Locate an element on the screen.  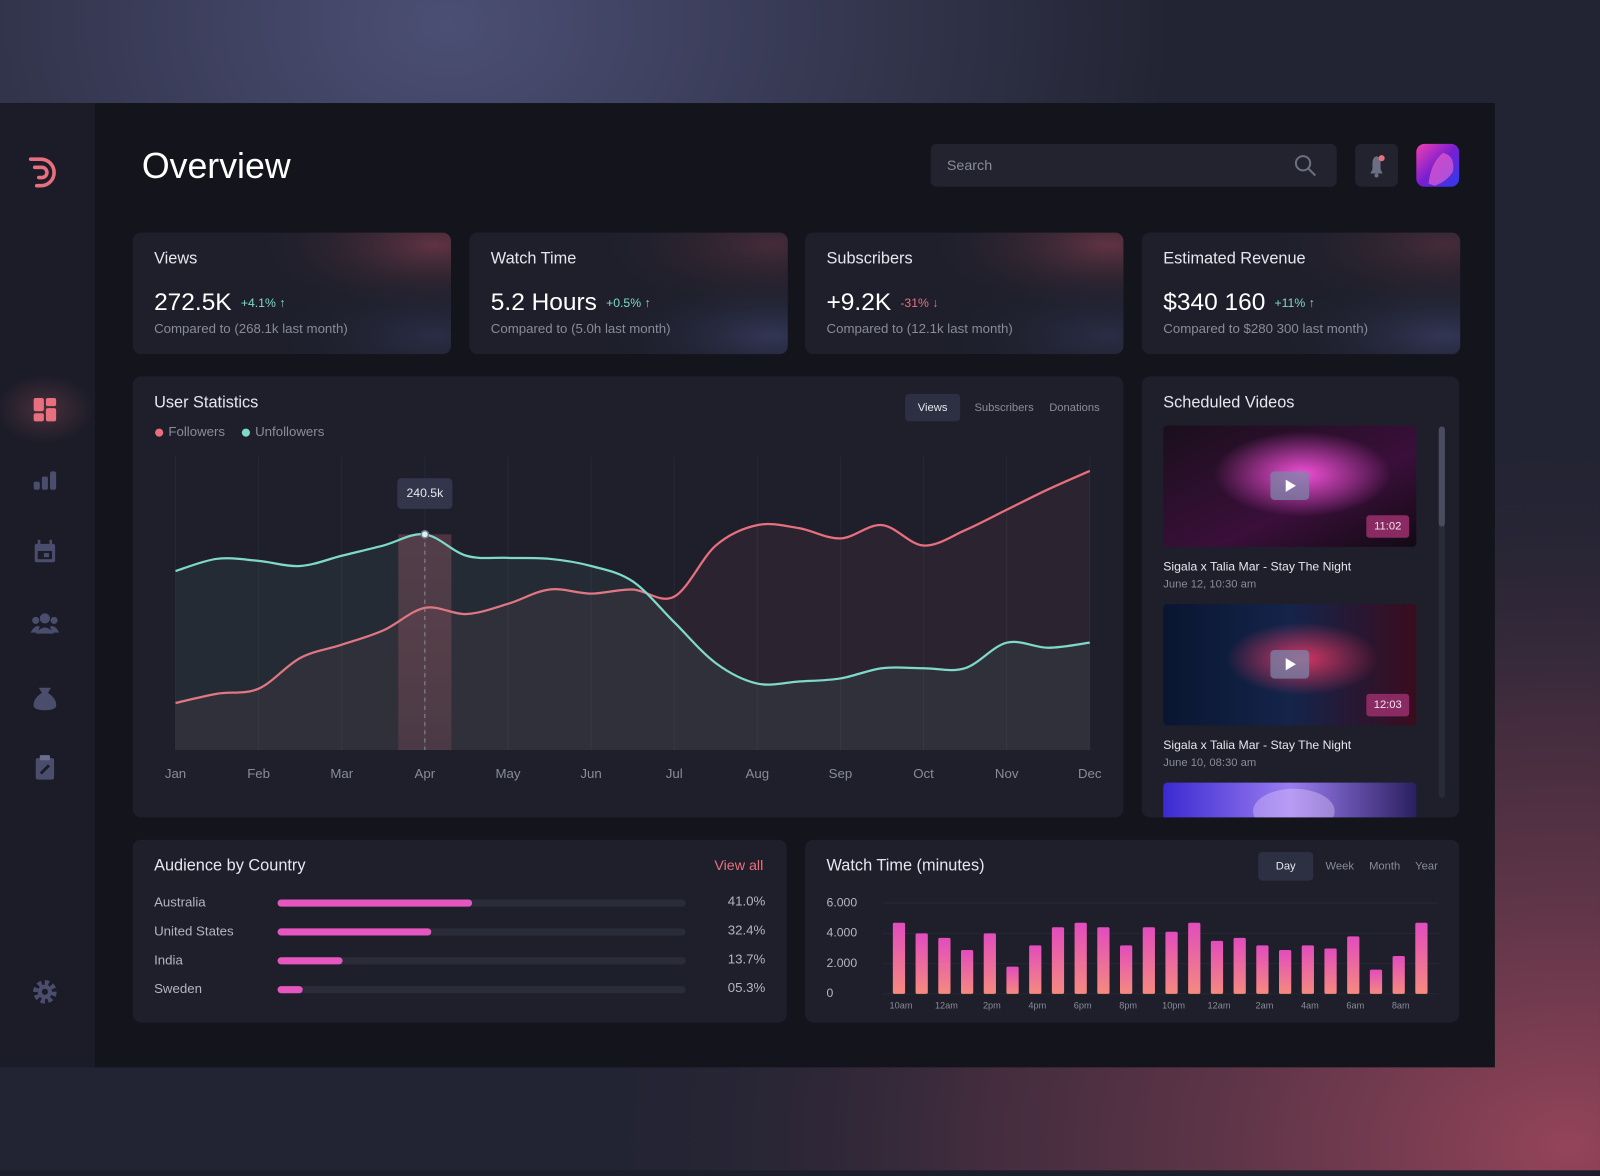
tab: Views is located at coordinates (933, 408).